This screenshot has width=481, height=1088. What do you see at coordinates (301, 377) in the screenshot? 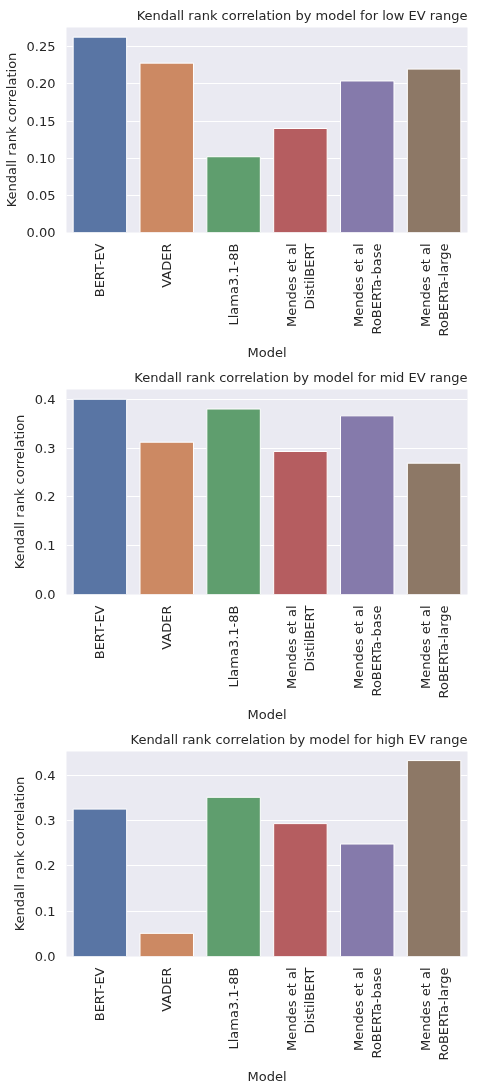
I see `chart-title: Kendall rank correlation by model for mid EV range` at bounding box center [301, 377].